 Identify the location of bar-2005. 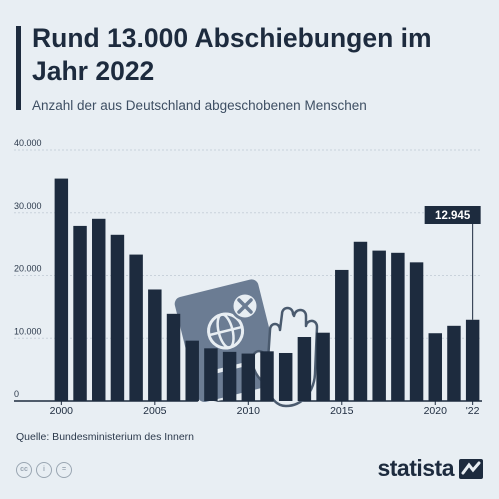
(155, 345).